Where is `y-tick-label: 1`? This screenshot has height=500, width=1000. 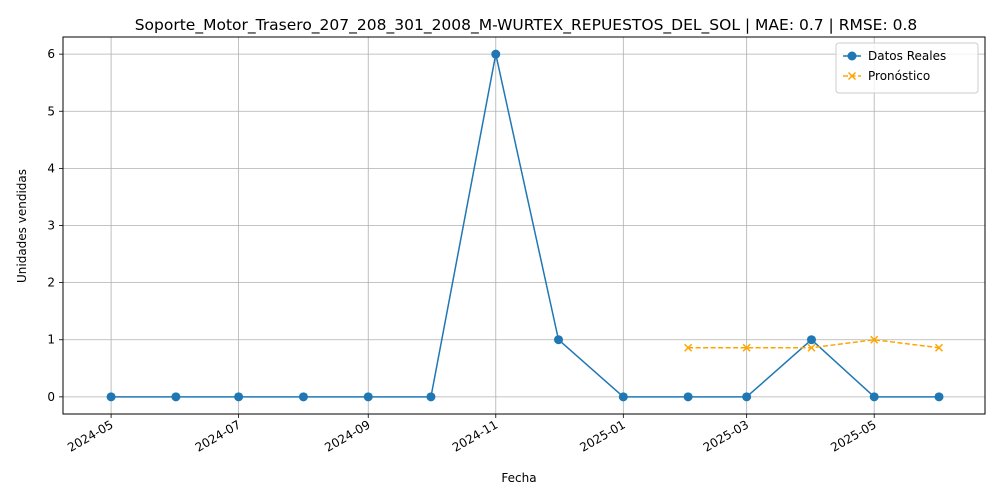
y-tick-label: 1 is located at coordinates (51, 340).